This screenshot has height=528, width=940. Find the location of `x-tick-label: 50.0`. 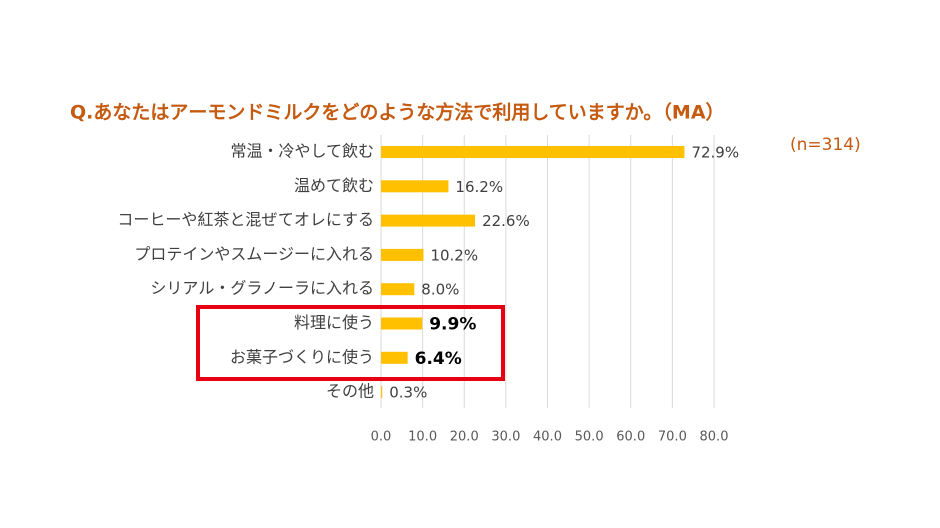

x-tick-label: 50.0 is located at coordinates (589, 437).